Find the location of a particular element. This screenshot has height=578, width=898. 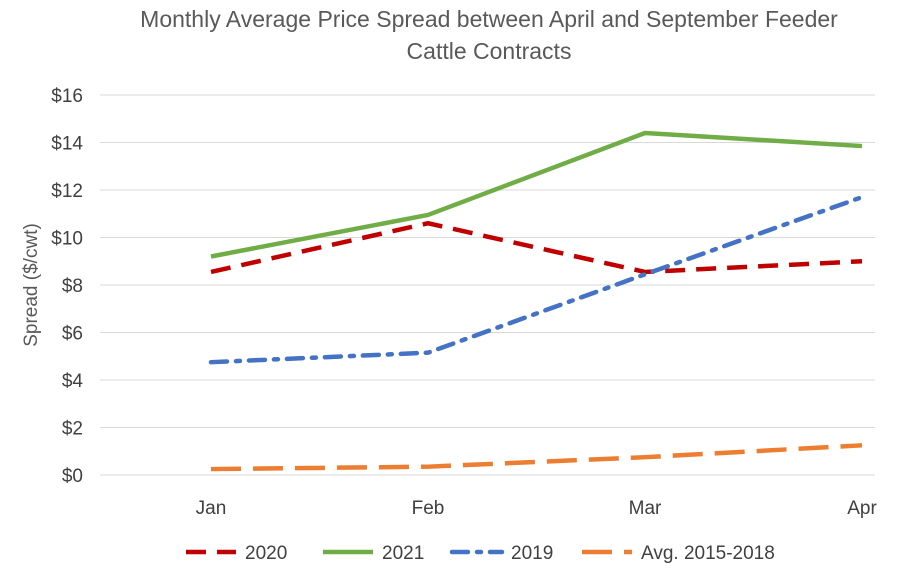

legend-label: 2020 is located at coordinates (266, 553).